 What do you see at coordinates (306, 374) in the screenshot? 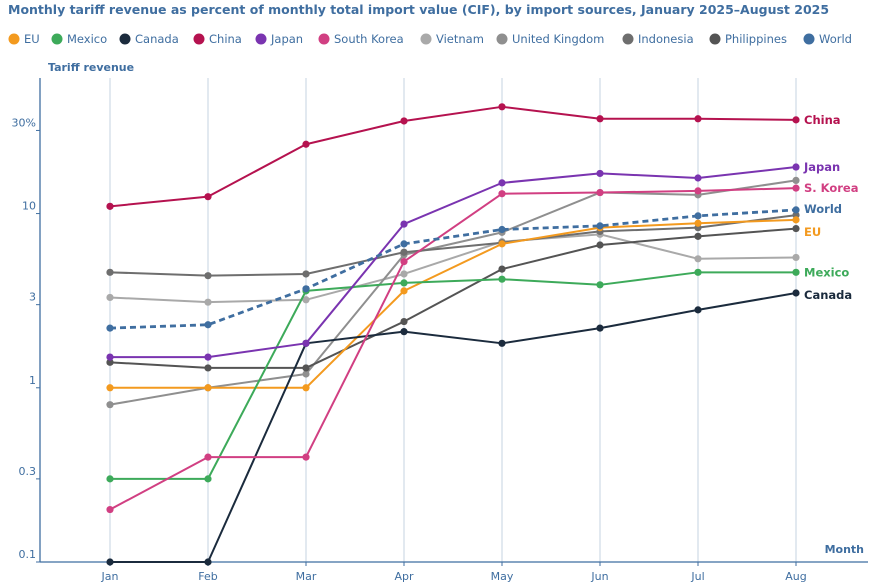
I see `data-point-united-kingdom-mar` at bounding box center [306, 374].